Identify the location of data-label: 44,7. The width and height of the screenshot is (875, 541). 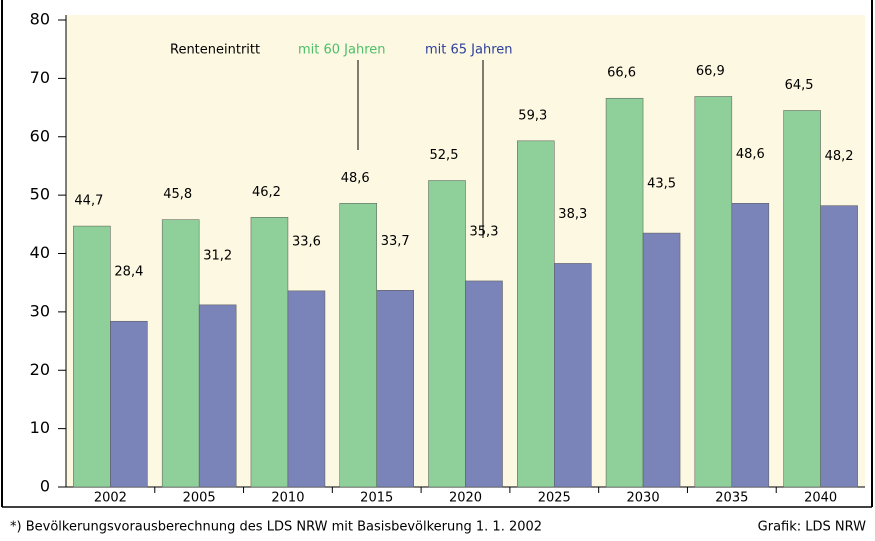
(88, 201).